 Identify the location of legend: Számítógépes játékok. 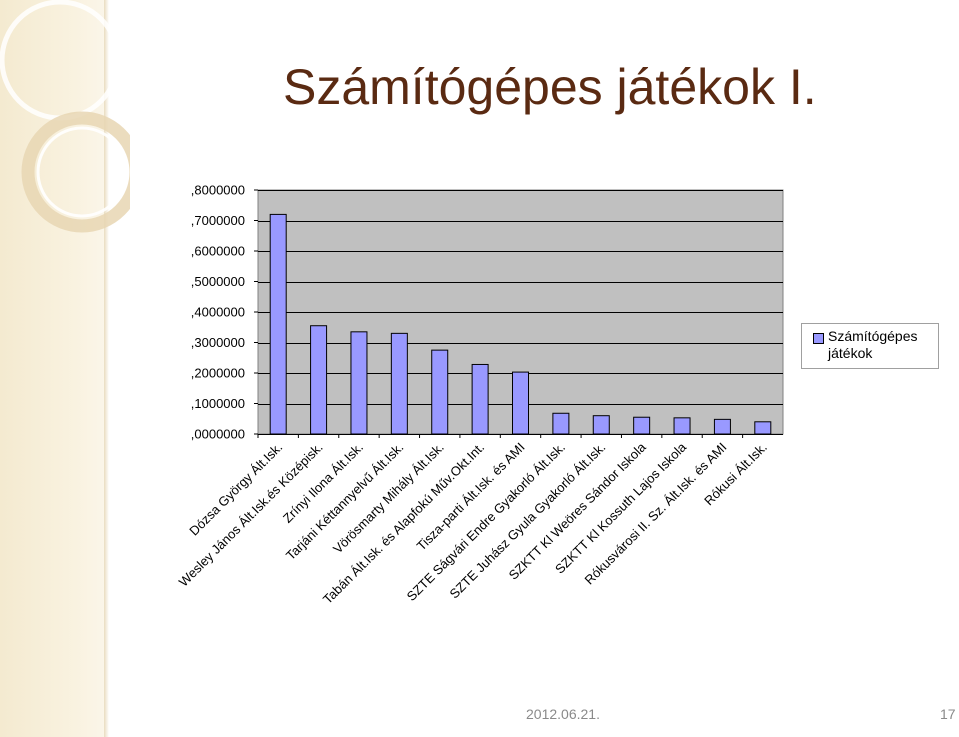
(870, 346).